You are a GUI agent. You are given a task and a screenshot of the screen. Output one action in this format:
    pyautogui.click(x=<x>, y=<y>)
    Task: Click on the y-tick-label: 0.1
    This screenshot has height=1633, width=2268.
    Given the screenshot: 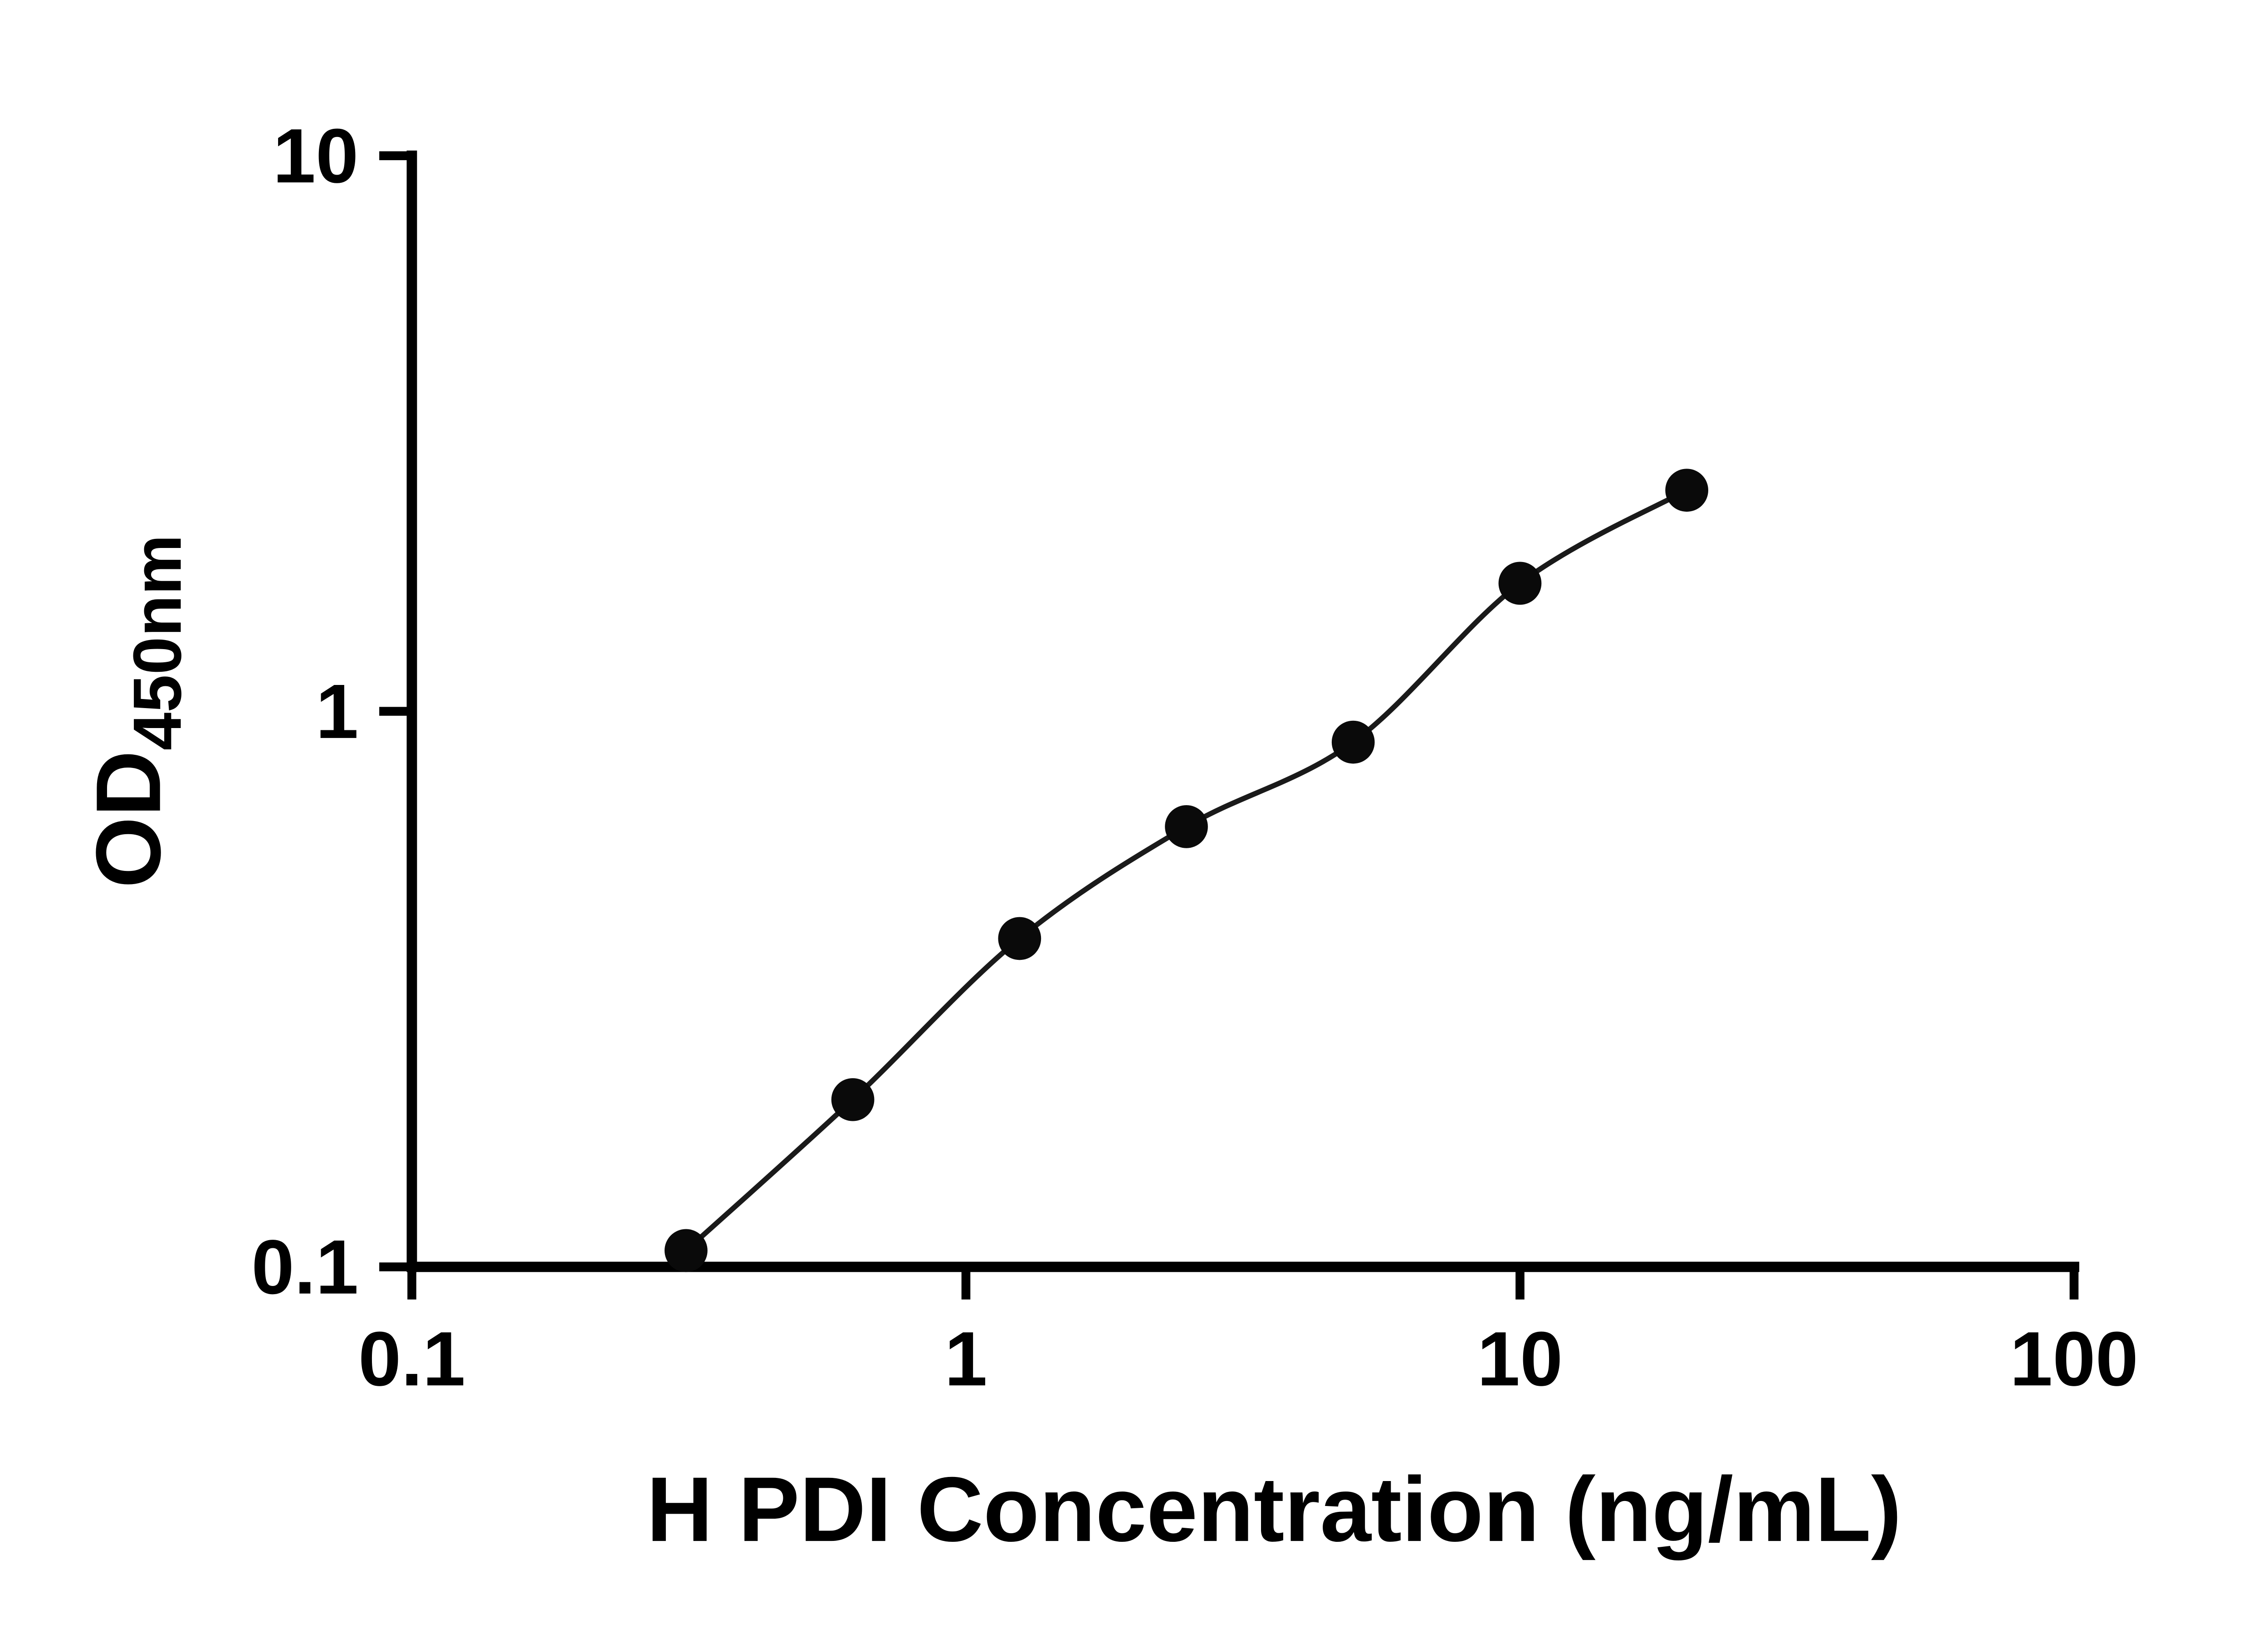 What is the action you would take?
    pyautogui.click(x=304, y=1267)
    